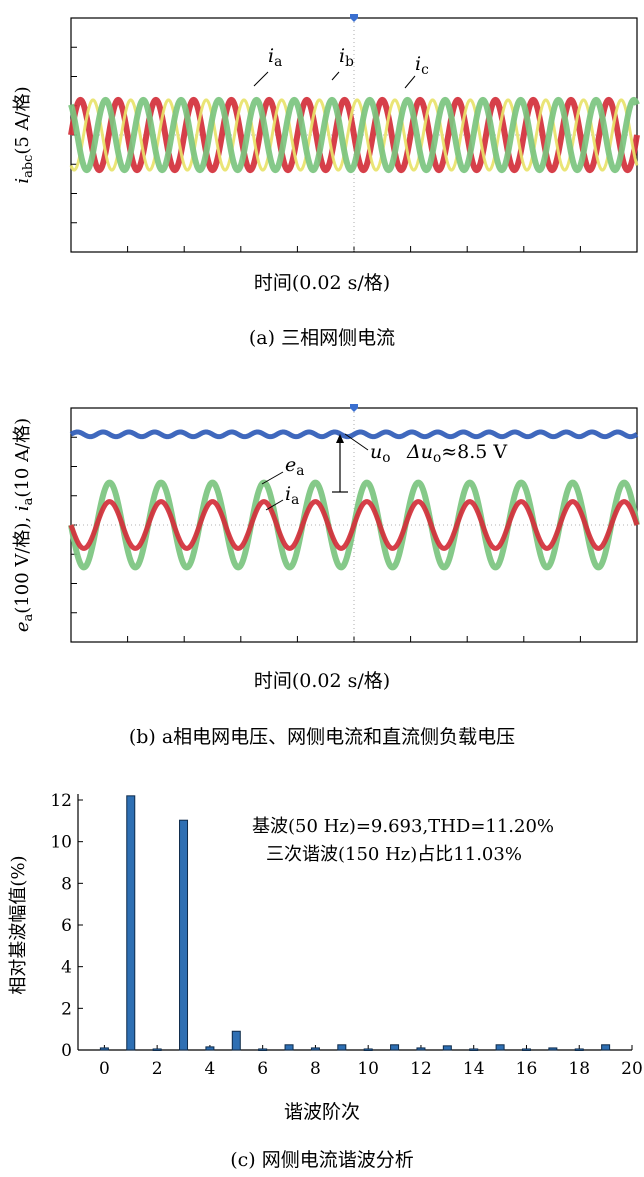 The height and width of the screenshot is (1177, 644). I want to click on bar-h6, so click(263, 1049).